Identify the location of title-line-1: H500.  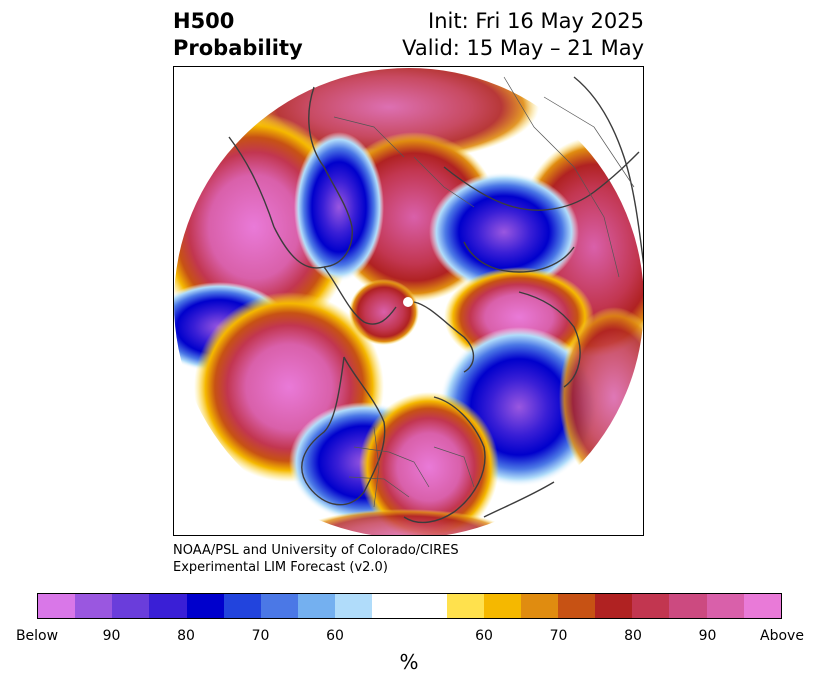
(204, 21).